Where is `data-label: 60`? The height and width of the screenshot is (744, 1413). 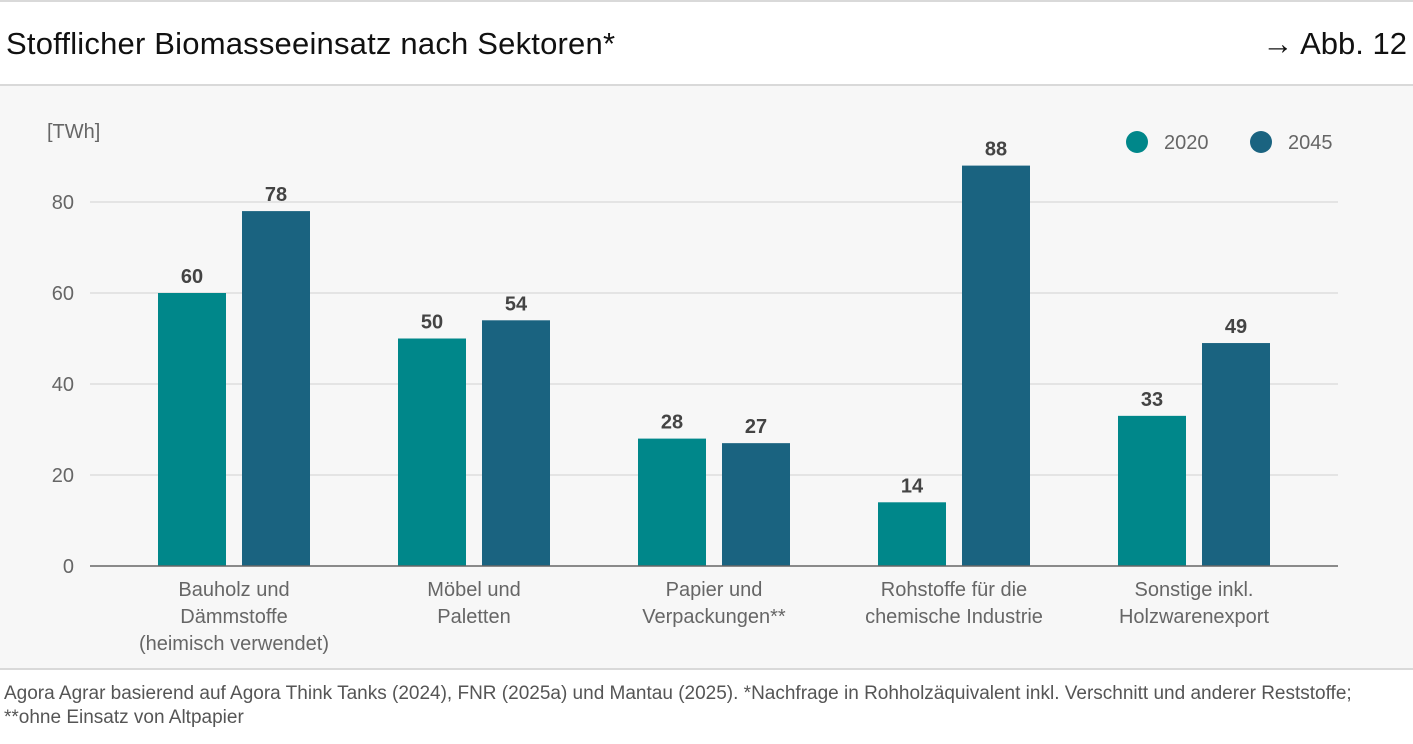
data-label: 60 is located at coordinates (192, 277).